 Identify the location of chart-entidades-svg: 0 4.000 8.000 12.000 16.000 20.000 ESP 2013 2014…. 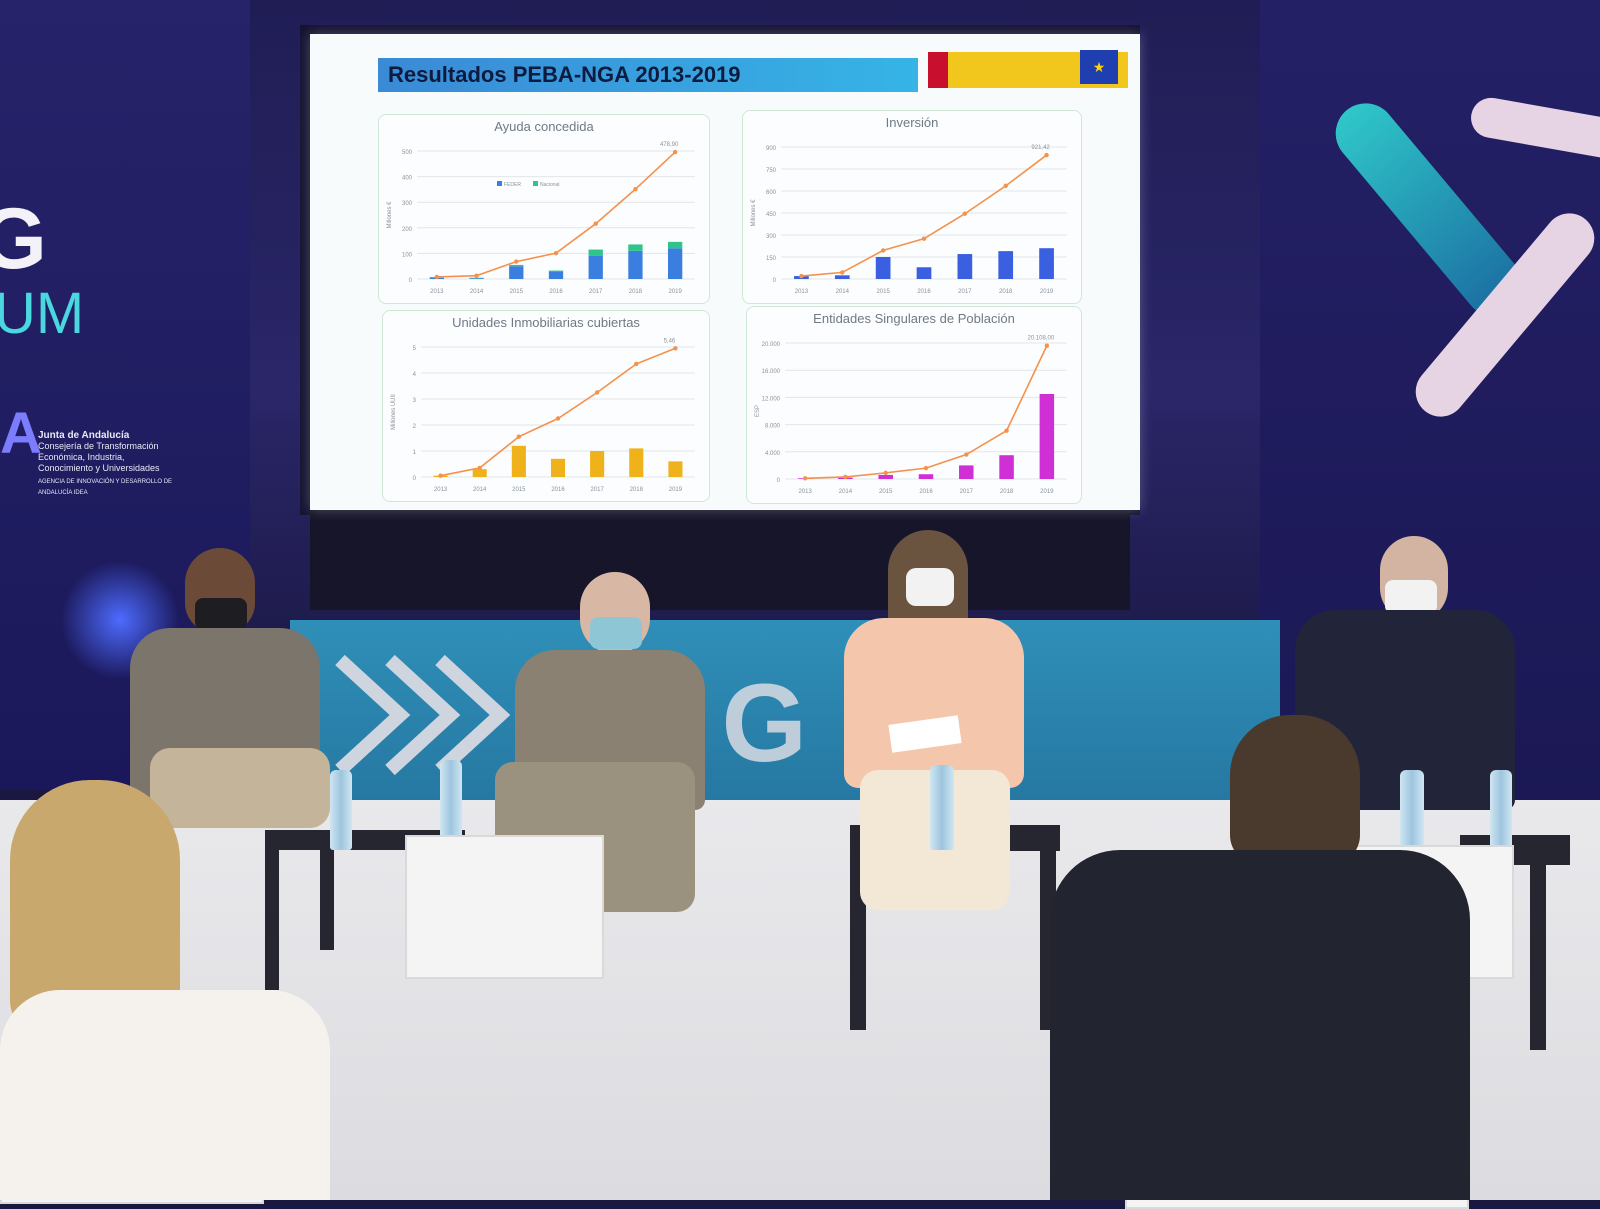
(911, 415).